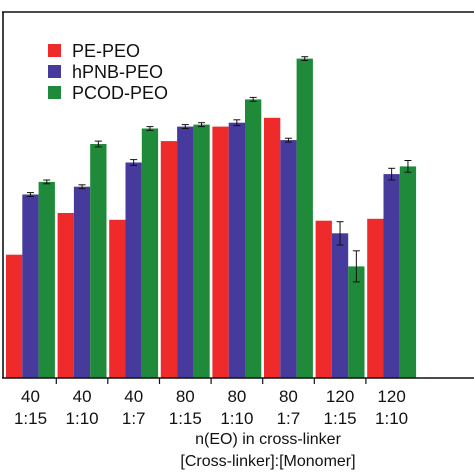  Describe the element at coordinates (185, 418) in the screenshot. I see `x-tick-label-bottom-3: 1:15` at that location.